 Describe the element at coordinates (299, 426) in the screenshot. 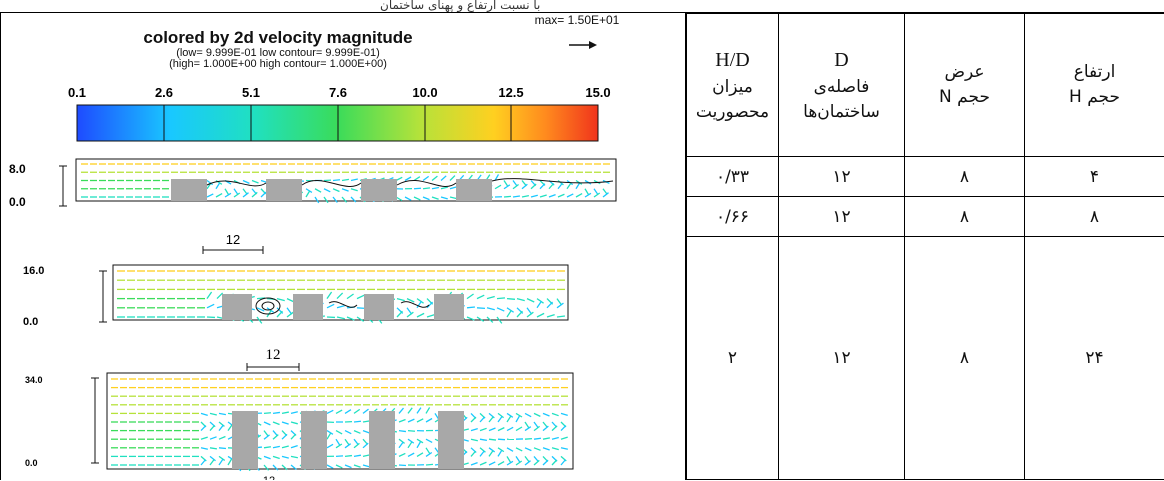

I see `panel-3: 34.0 0.0 12` at that location.